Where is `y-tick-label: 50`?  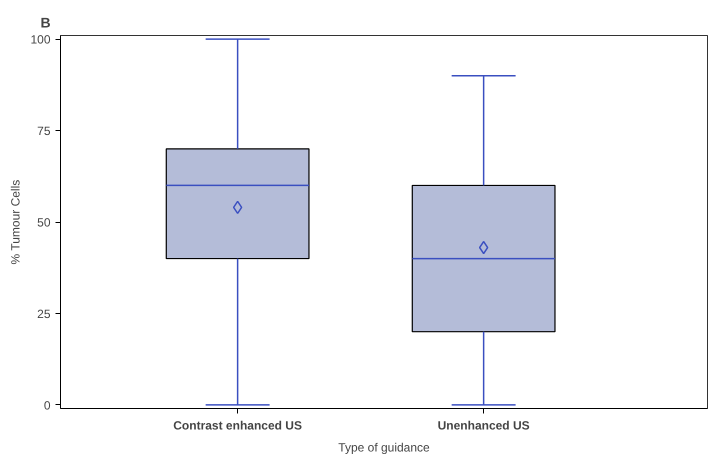 y-tick-label: 50 is located at coordinates (44, 223).